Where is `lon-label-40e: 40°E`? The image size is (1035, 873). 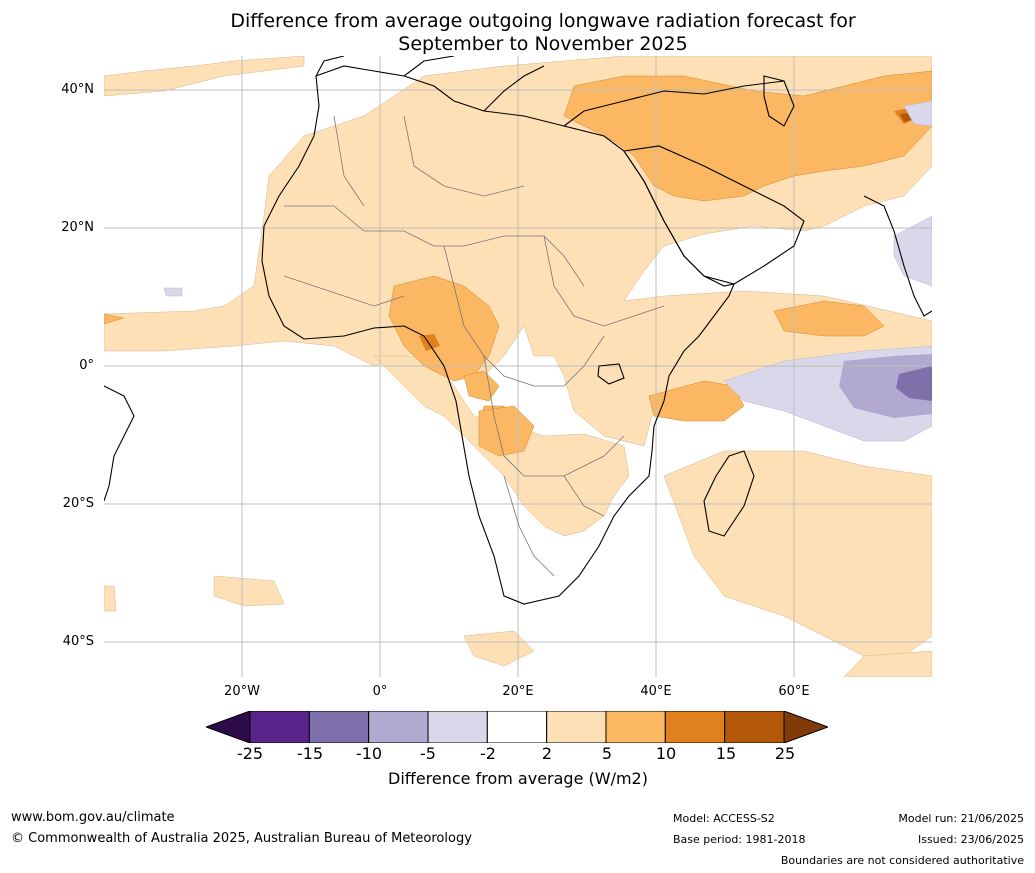 lon-label-40e: 40°E is located at coordinates (656, 691).